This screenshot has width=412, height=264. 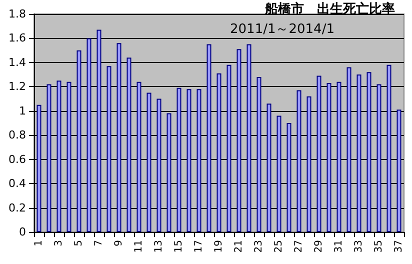 I want to click on y-tick-label: 1.6, so click(x=17, y=38).